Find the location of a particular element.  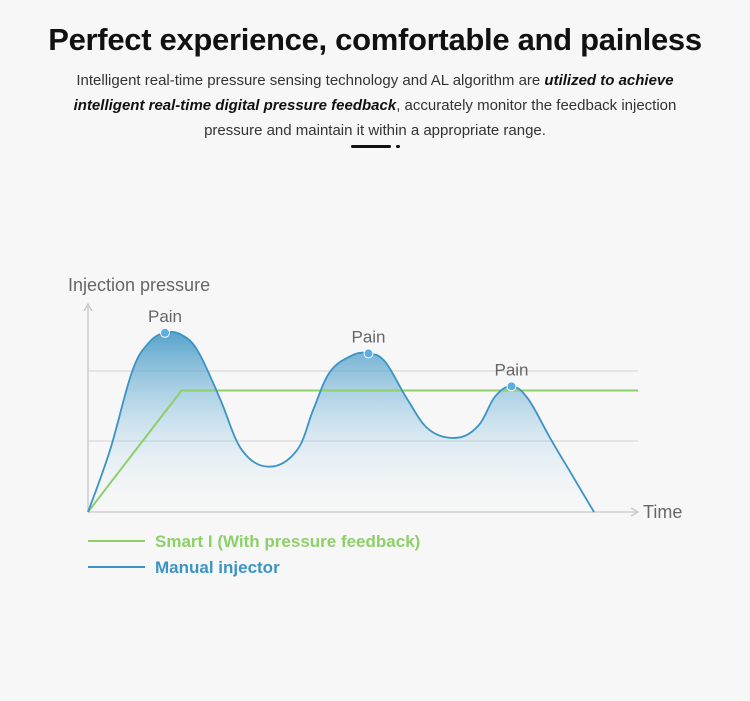

x-axis-label: Time is located at coordinates (662, 512).